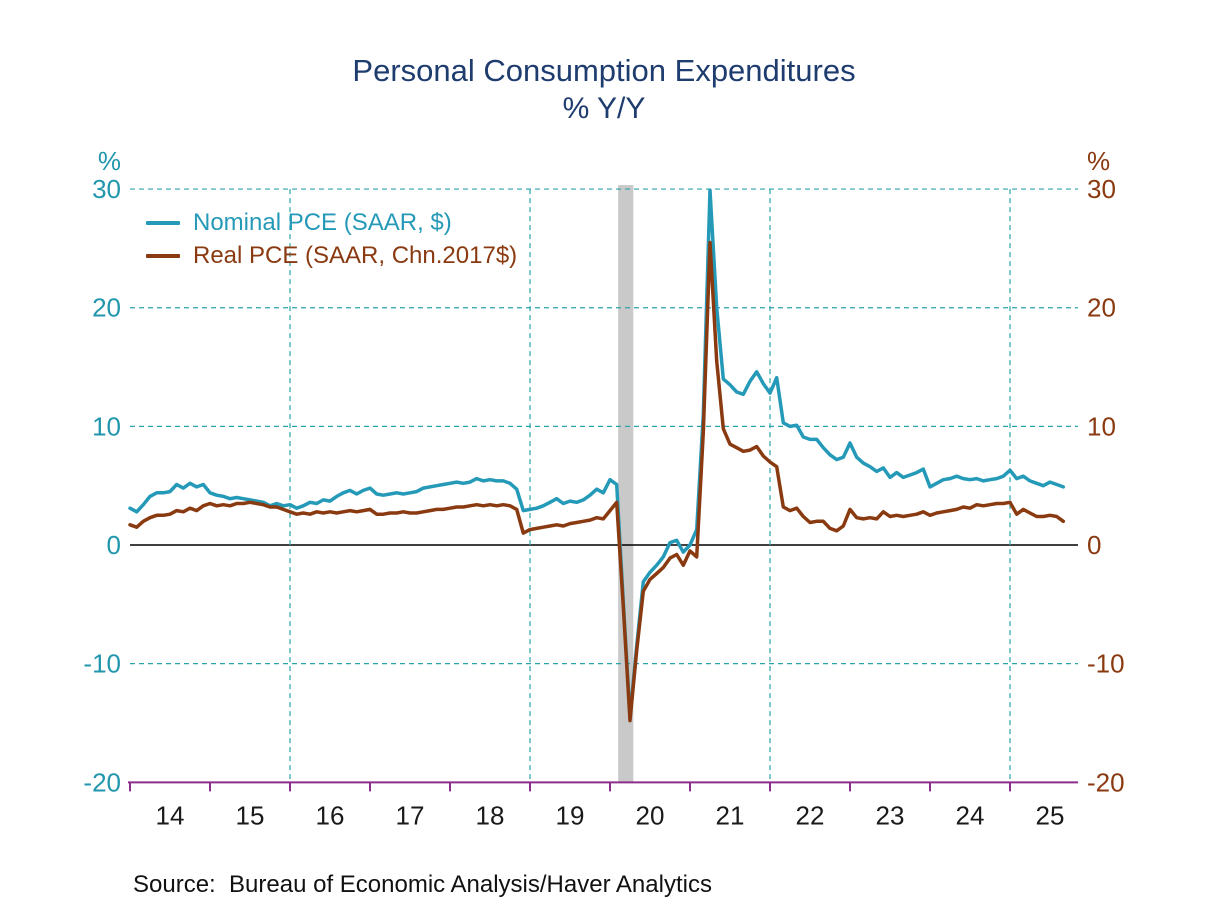 This screenshot has height=906, width=1208. What do you see at coordinates (1101, 426) in the screenshot?
I see `y-axis-label-right: 10` at bounding box center [1101, 426].